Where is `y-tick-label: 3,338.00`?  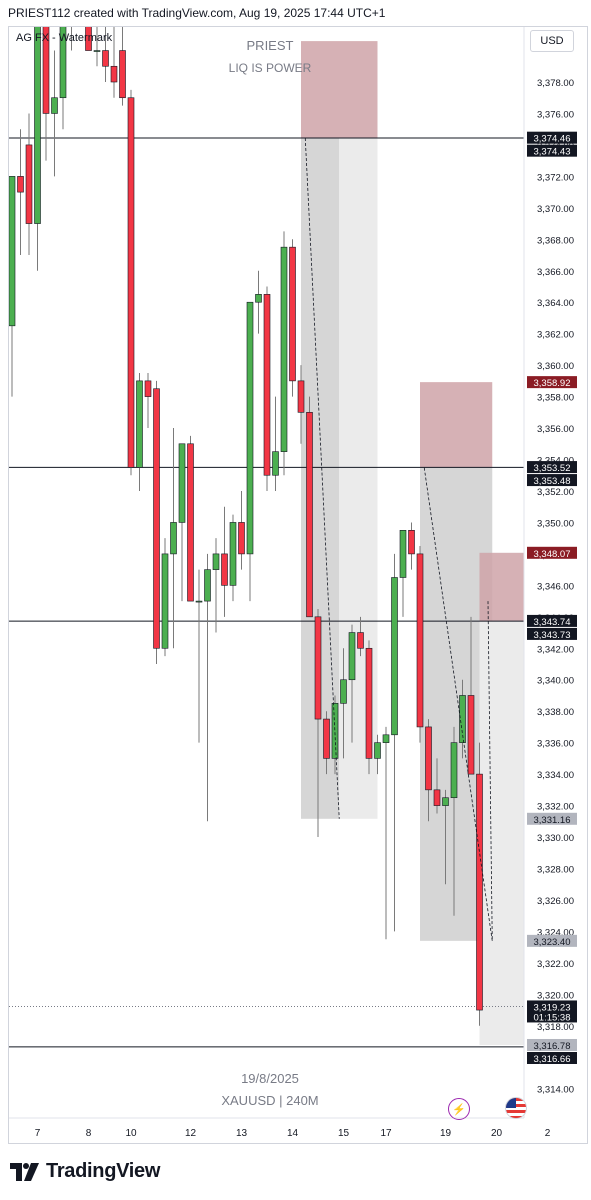
y-tick-label: 3,338.00 is located at coordinates (555, 712).